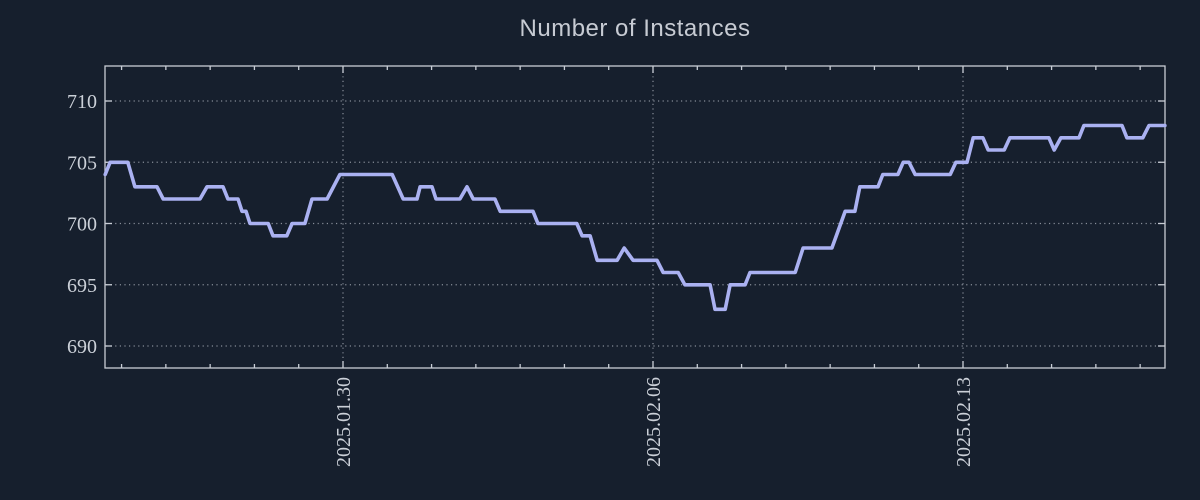  Describe the element at coordinates (82, 347) in the screenshot. I see `y-tick-label: 690` at that location.